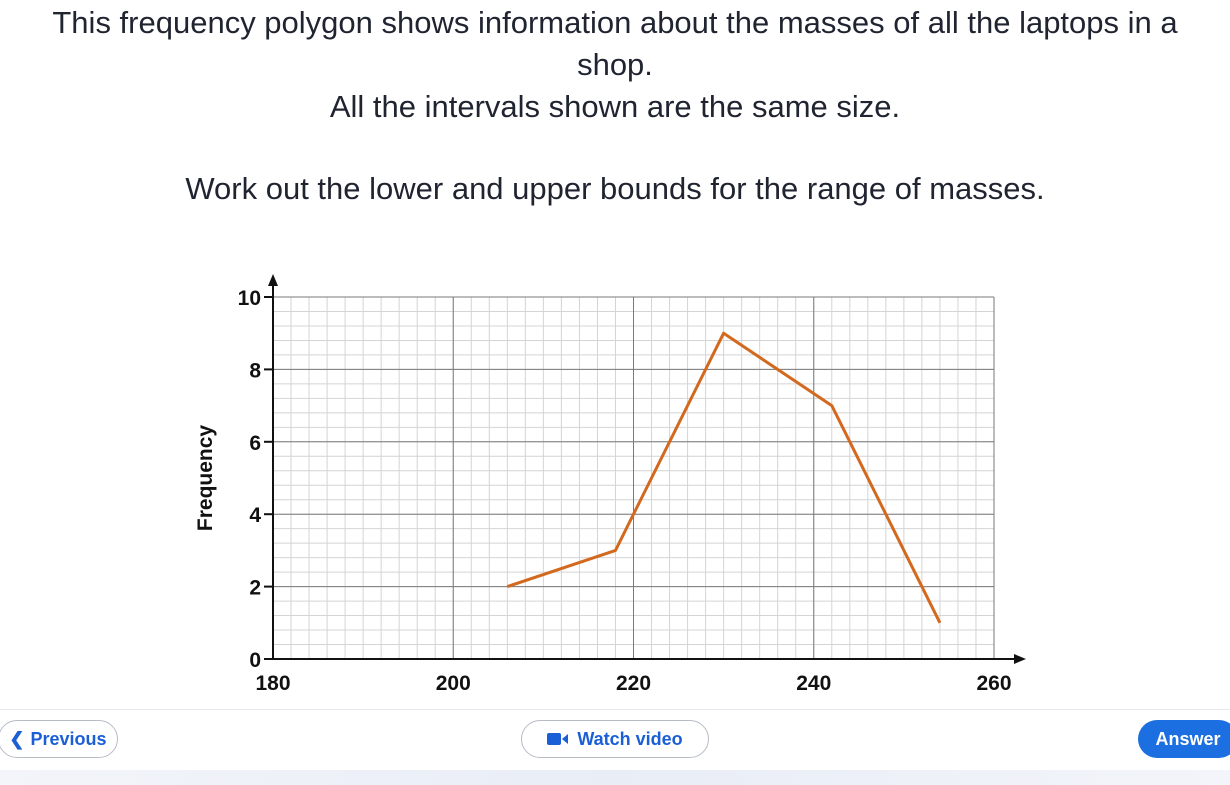 The image size is (1230, 785). Describe the element at coordinates (68, 738) in the screenshot. I see `previous-label: Previous` at that location.